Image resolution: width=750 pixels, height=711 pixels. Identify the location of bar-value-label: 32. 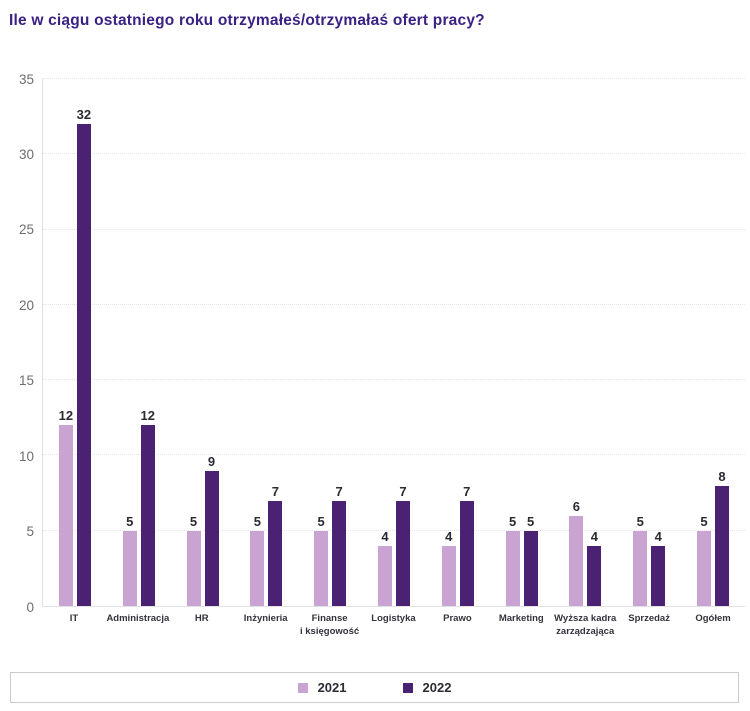
(84, 115).